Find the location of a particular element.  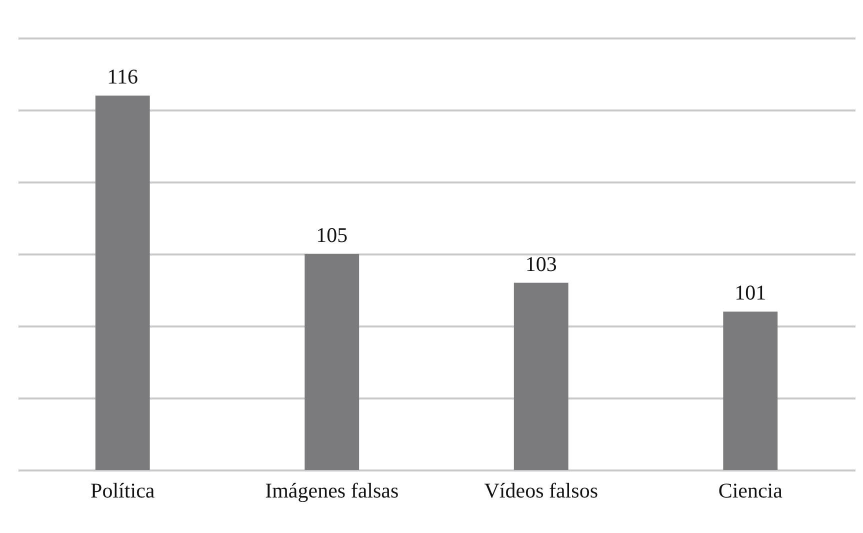

x-tick-label: Imágenes falsas is located at coordinates (332, 490).